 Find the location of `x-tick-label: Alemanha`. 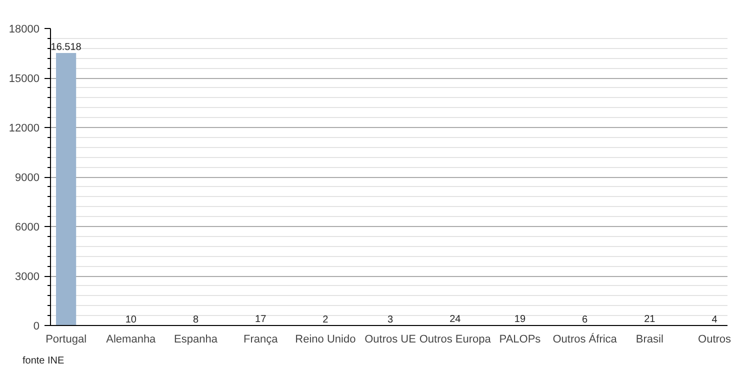

x-tick-label: Alemanha is located at coordinates (131, 340).